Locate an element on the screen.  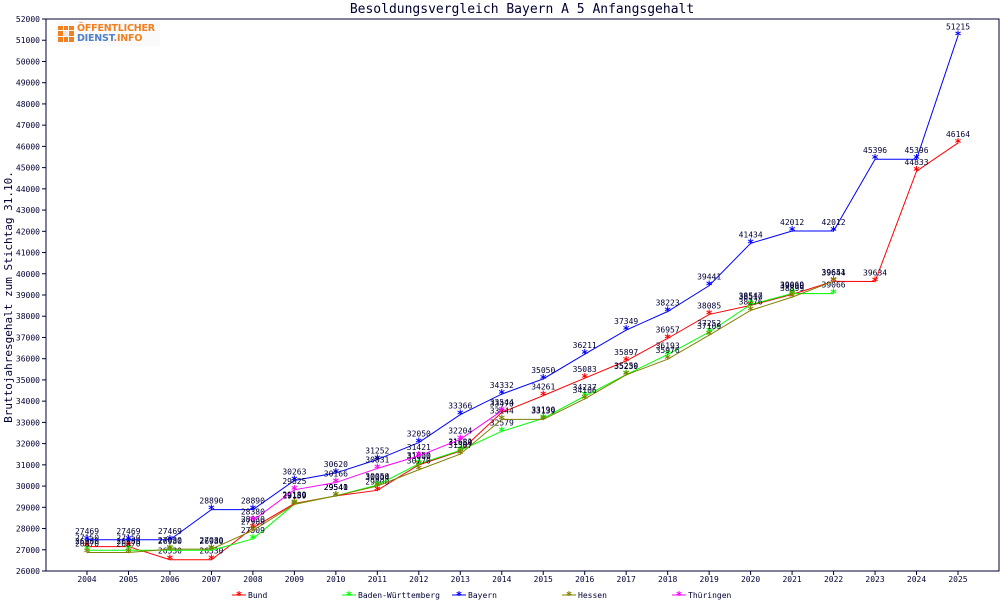
x-tick-label: 2020 is located at coordinates (750, 579).